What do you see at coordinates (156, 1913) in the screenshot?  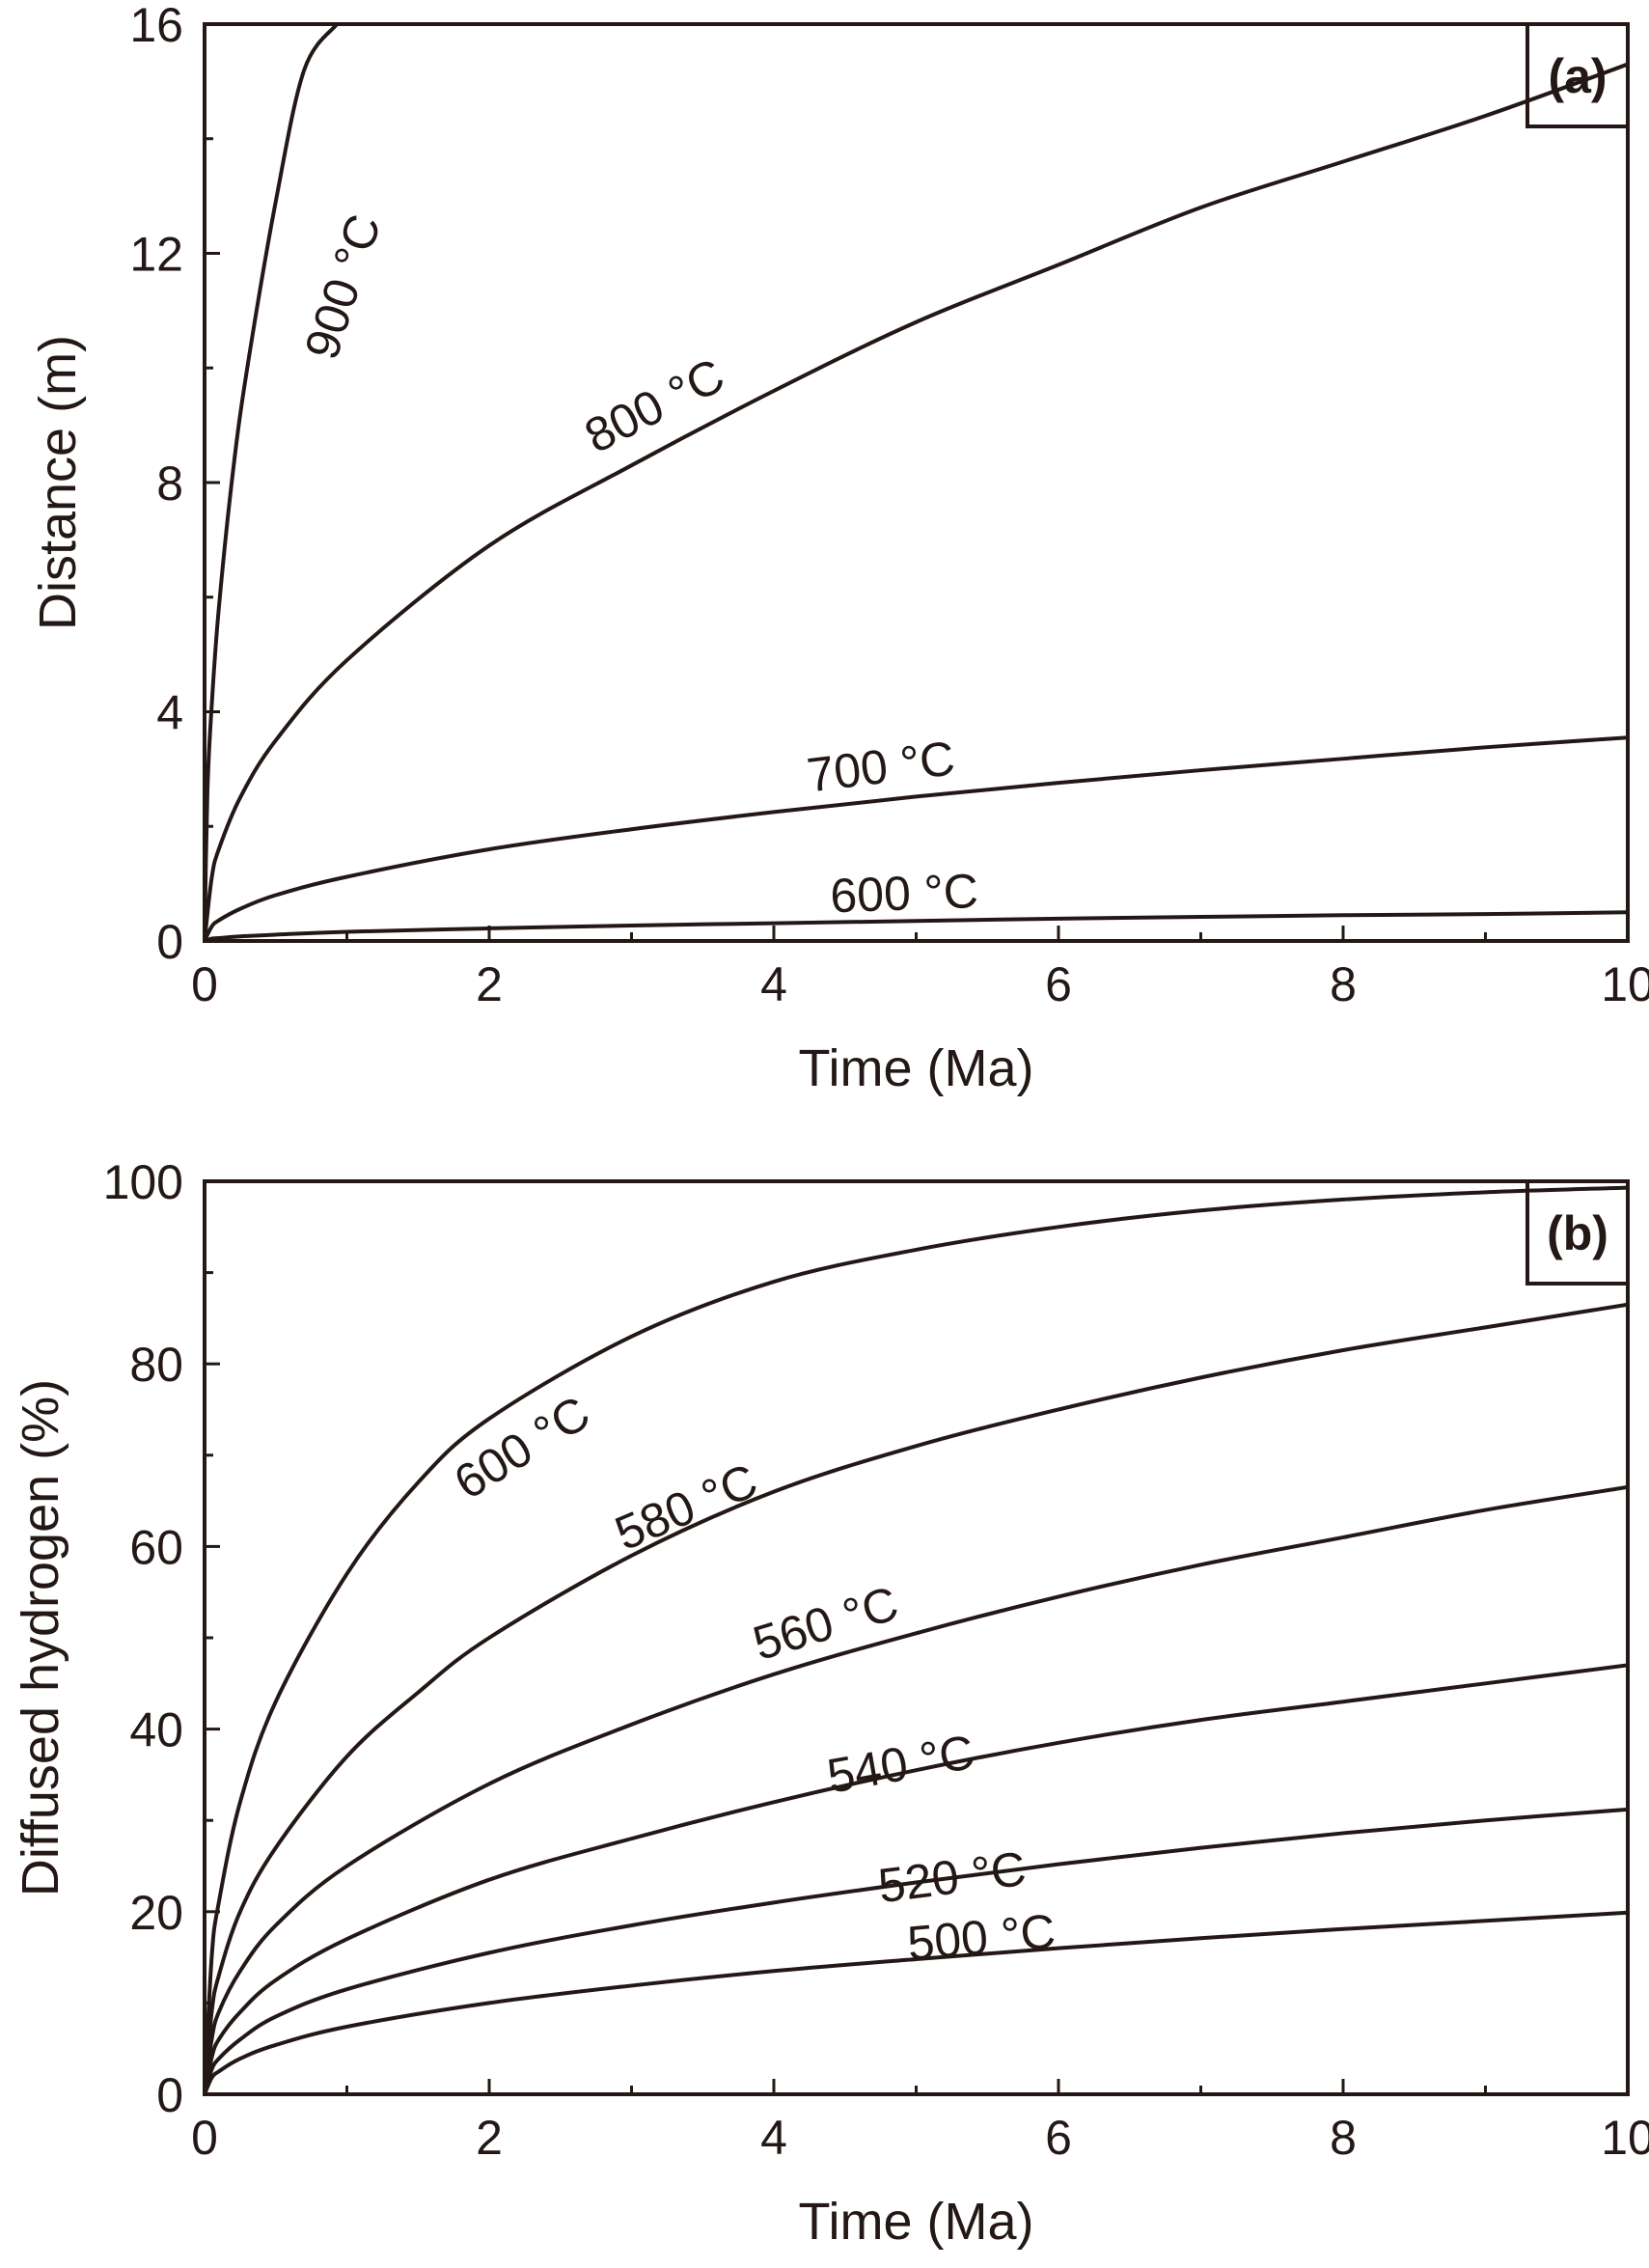 I see `y-tick-label: 20` at bounding box center [156, 1913].